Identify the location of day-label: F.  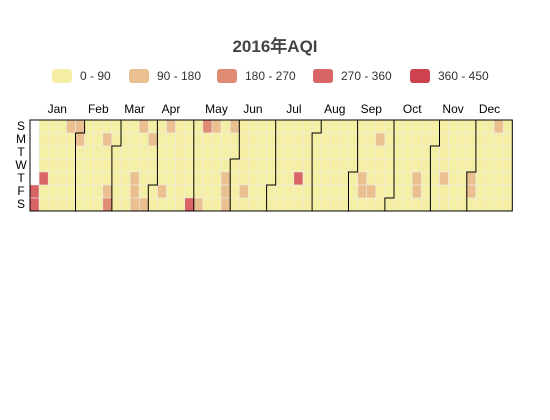
(20, 191).